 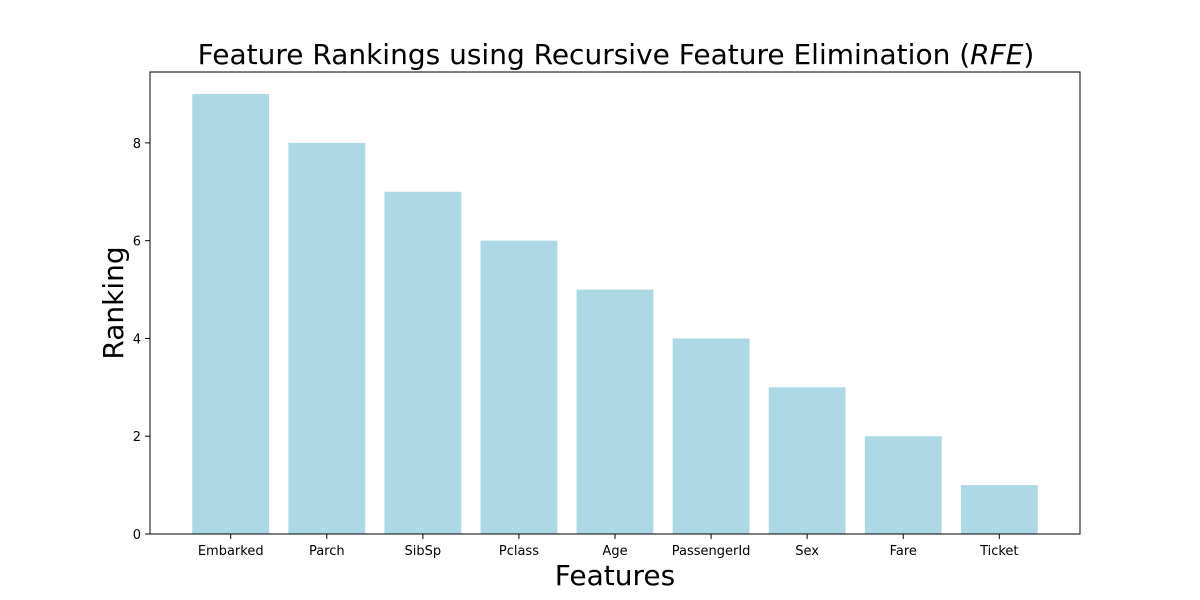 I want to click on chart-title-close: ), so click(x=1028, y=54).